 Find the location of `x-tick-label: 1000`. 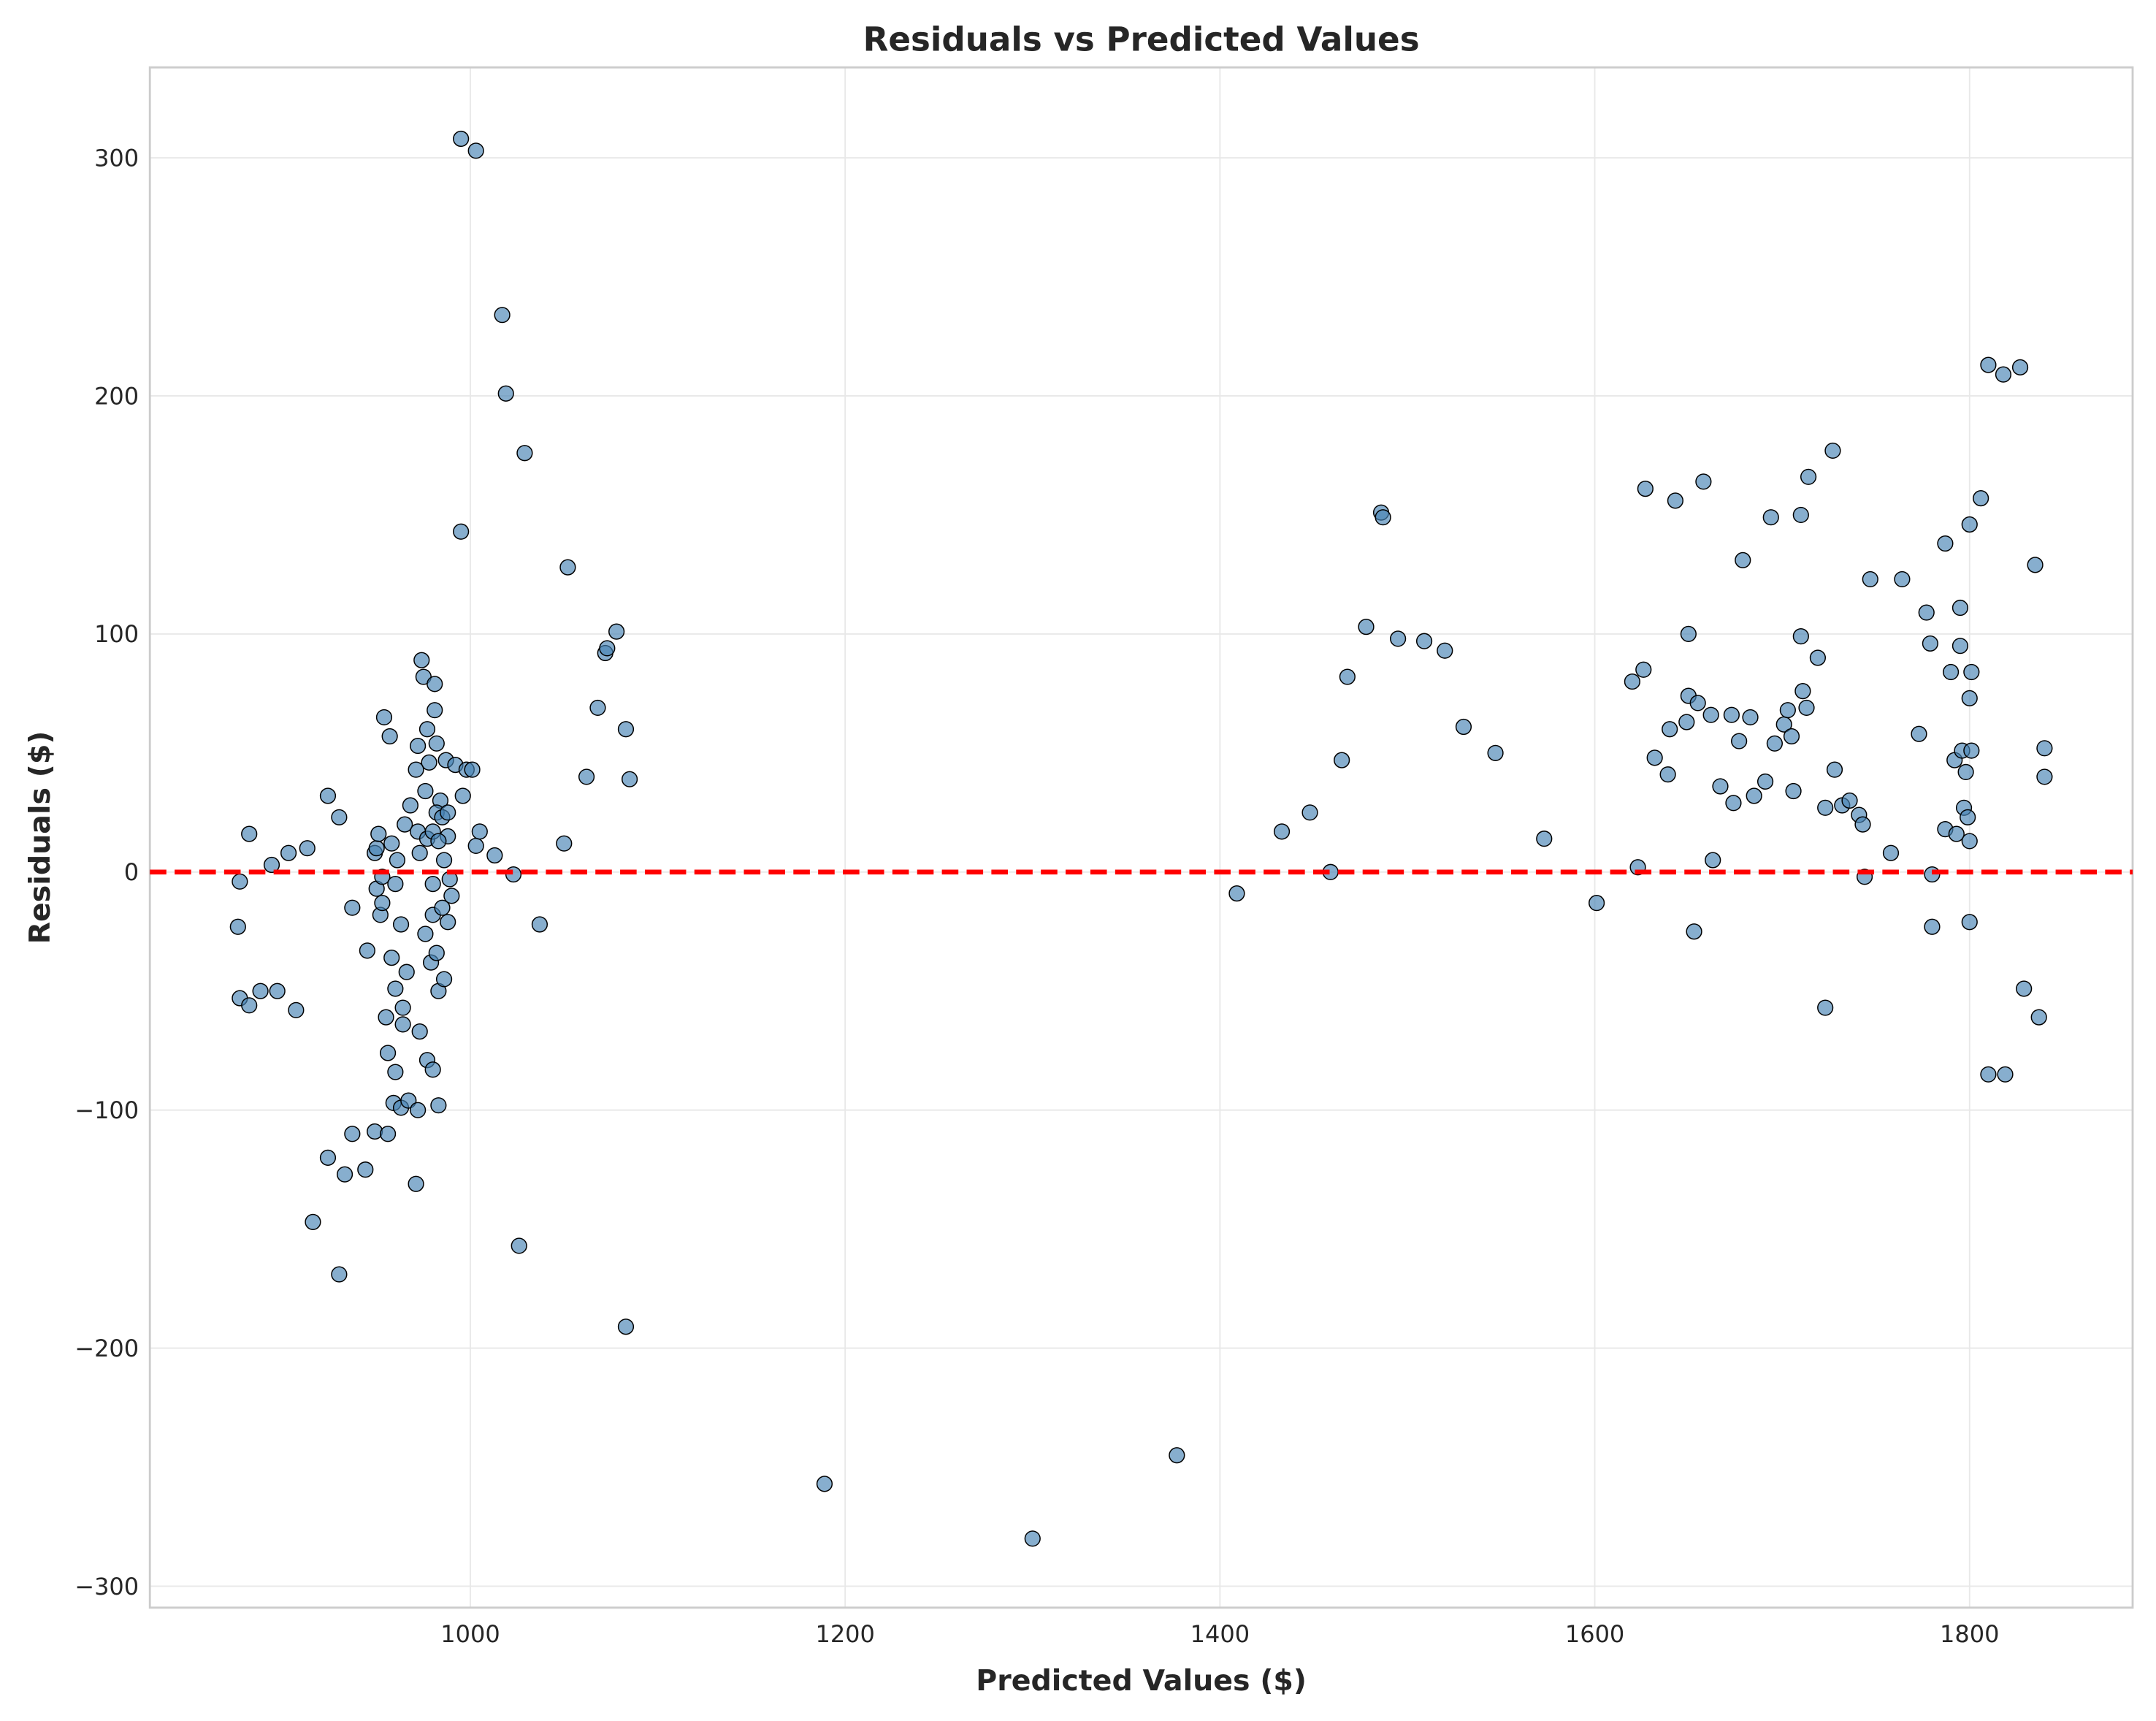

x-tick-label: 1000 is located at coordinates (470, 1634).